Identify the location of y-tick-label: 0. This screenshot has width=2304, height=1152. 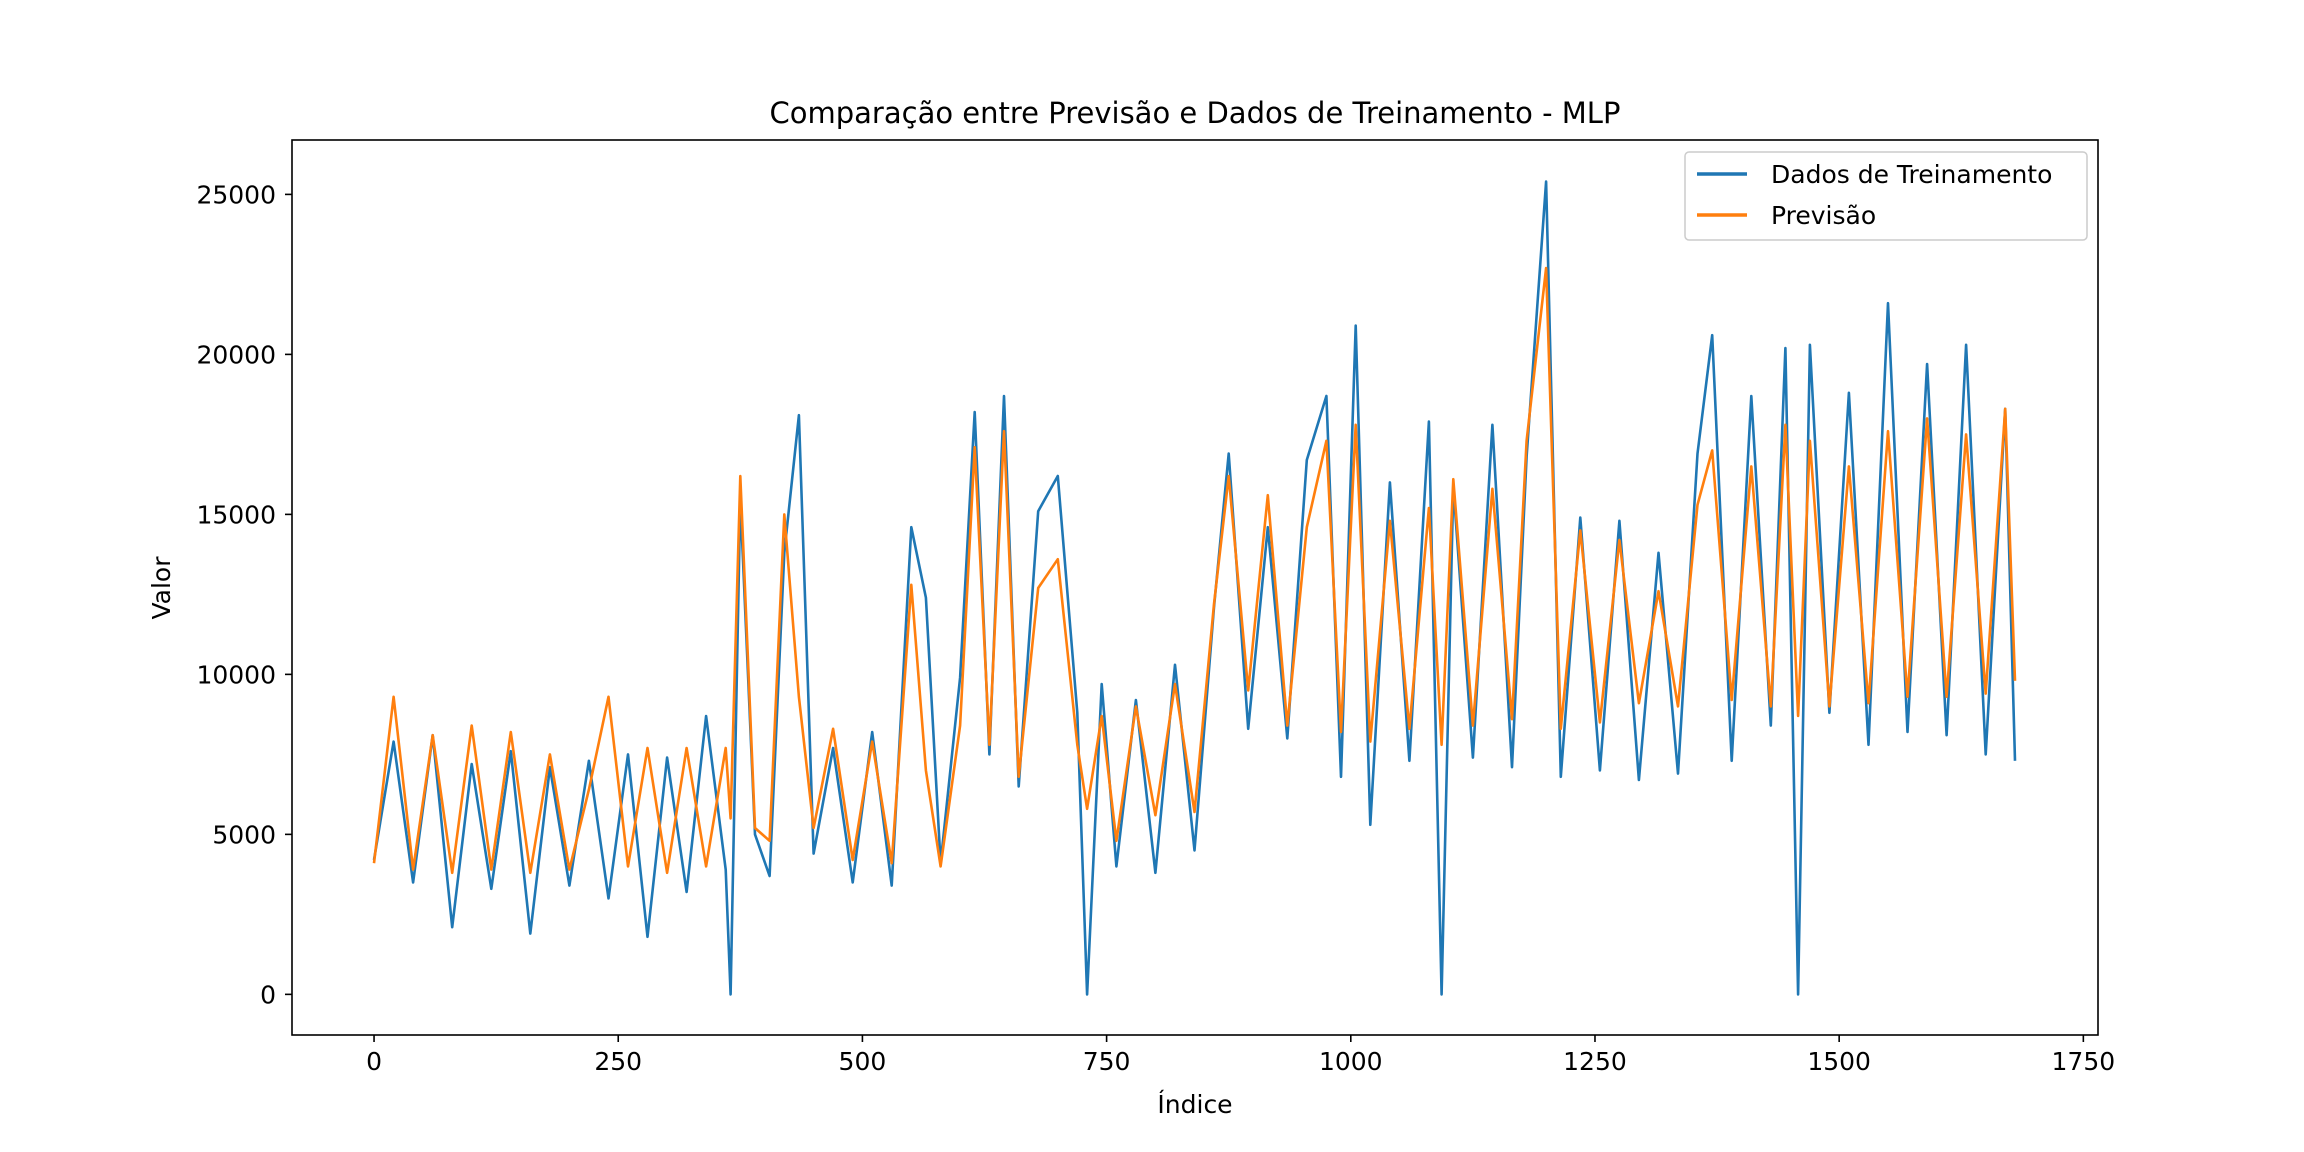
(268, 994).